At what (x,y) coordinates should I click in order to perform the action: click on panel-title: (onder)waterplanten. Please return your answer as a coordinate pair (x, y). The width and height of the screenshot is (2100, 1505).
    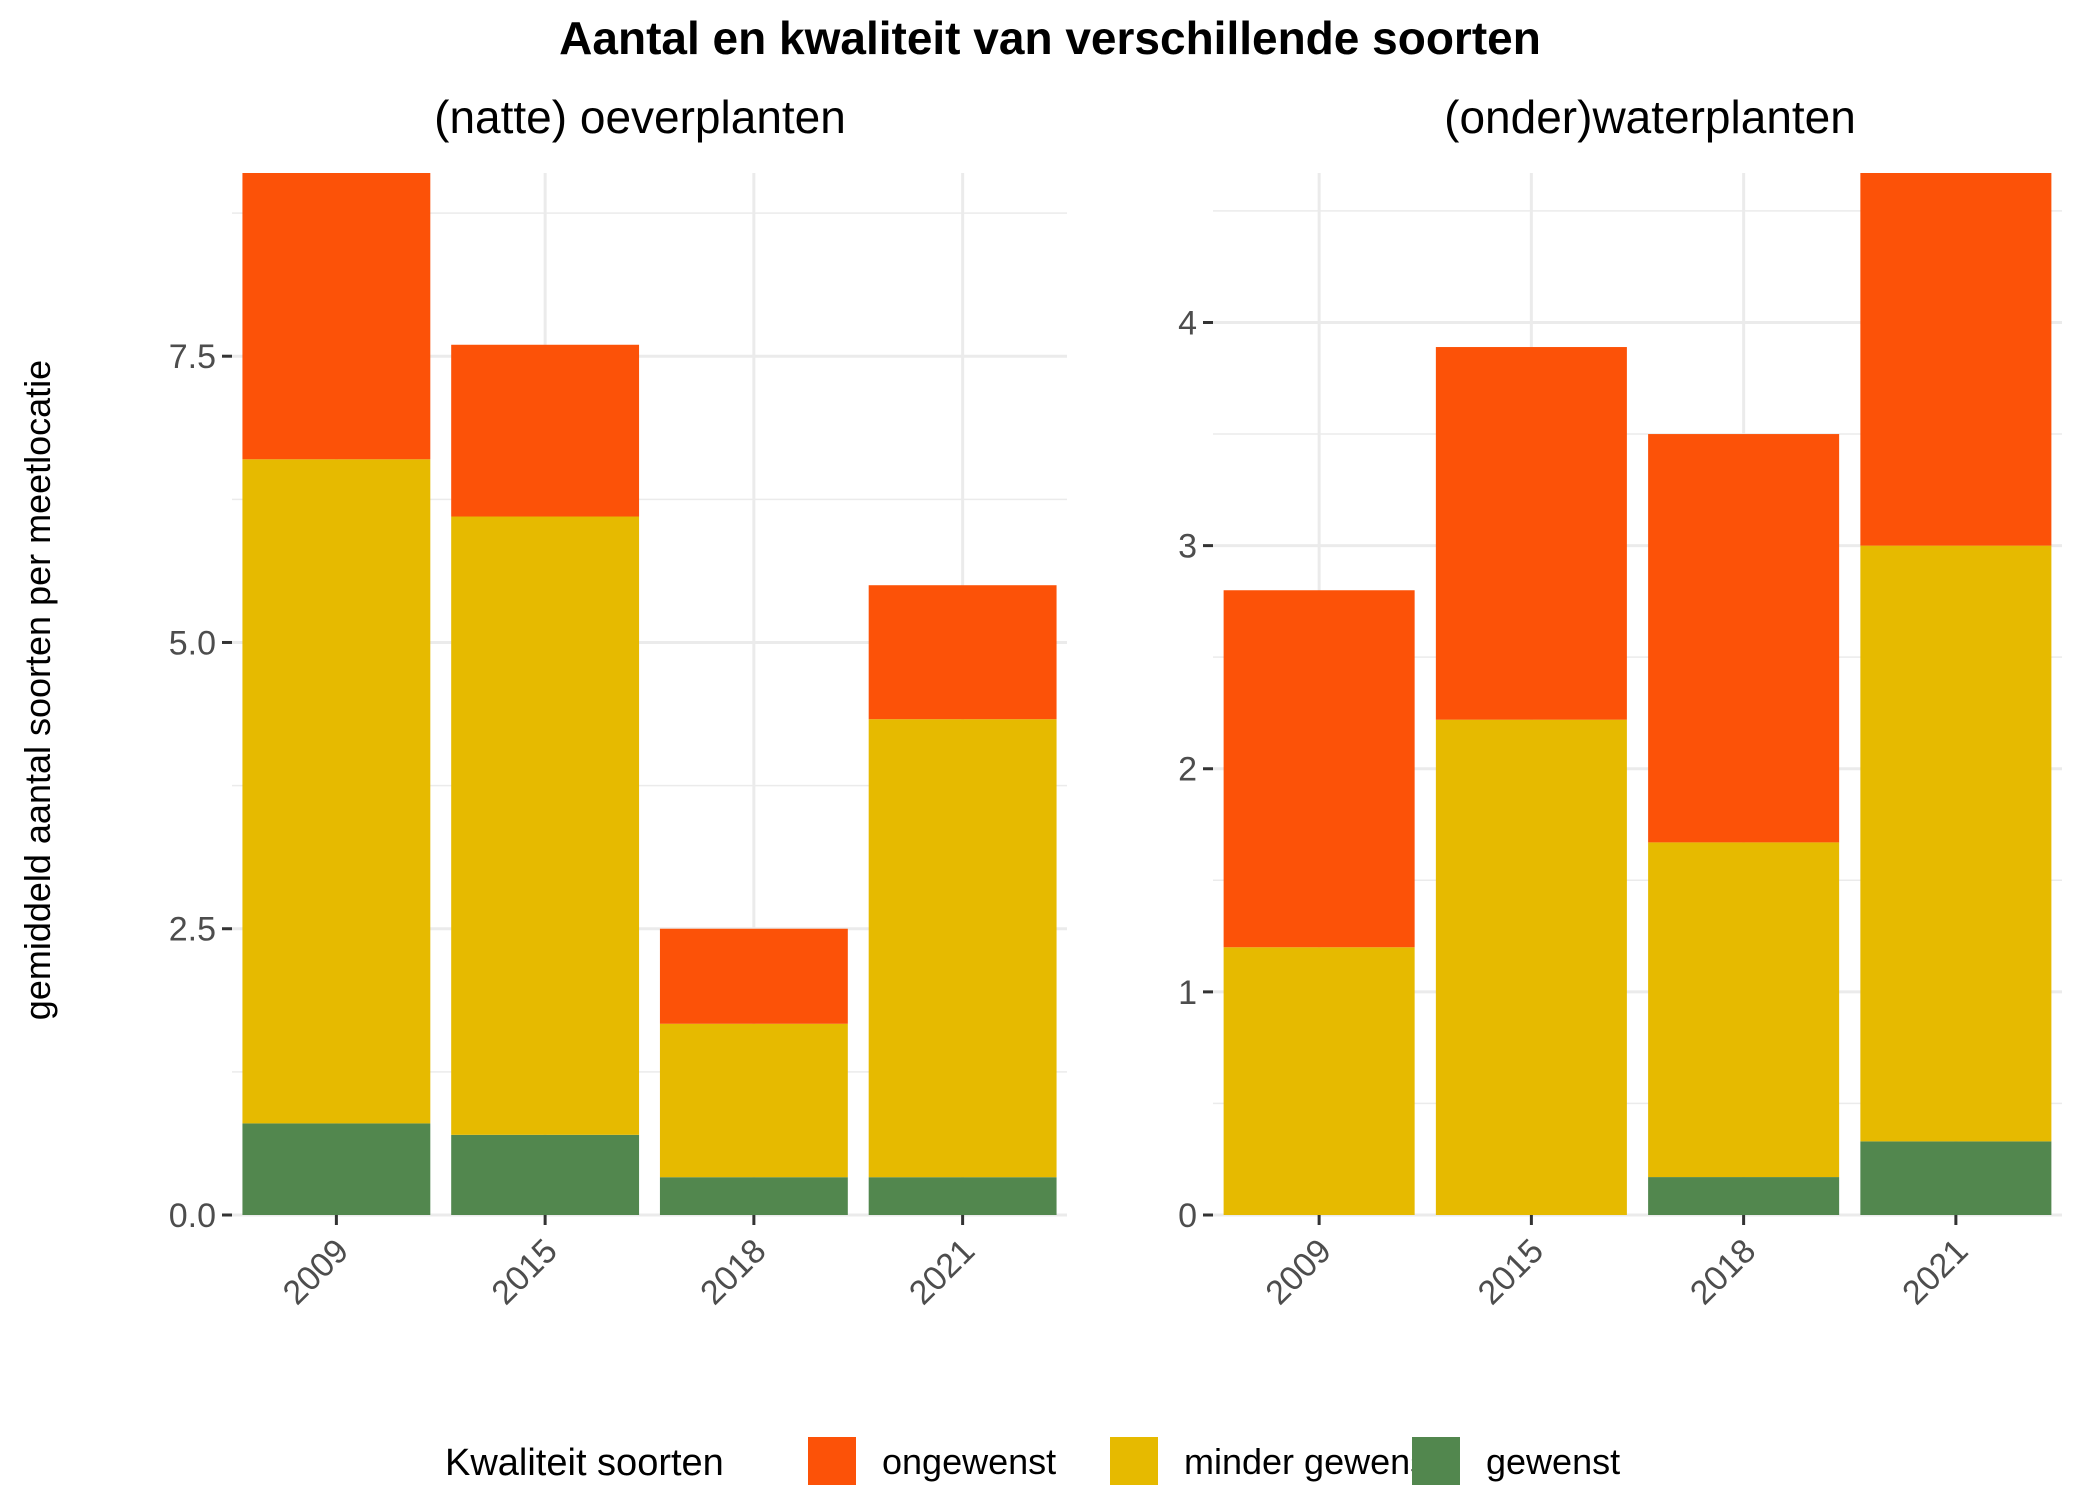
    Looking at the image, I should click on (1650, 117).